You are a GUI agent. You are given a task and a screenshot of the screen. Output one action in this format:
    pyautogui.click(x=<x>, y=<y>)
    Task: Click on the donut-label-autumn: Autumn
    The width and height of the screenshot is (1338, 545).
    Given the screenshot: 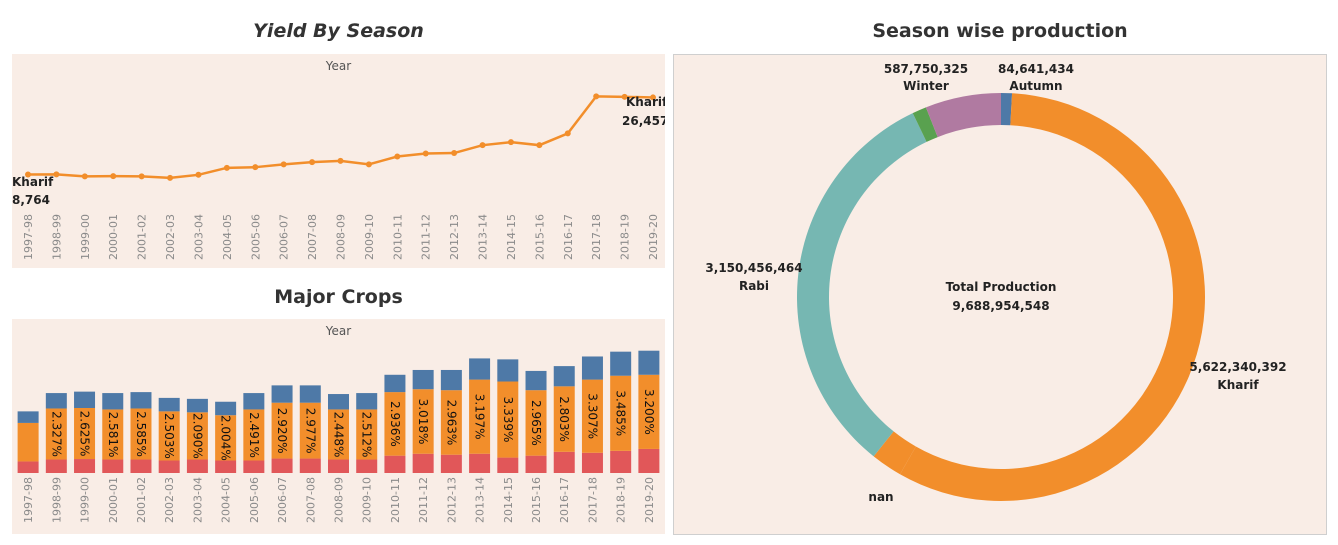 What is the action you would take?
    pyautogui.click(x=1035, y=86)
    